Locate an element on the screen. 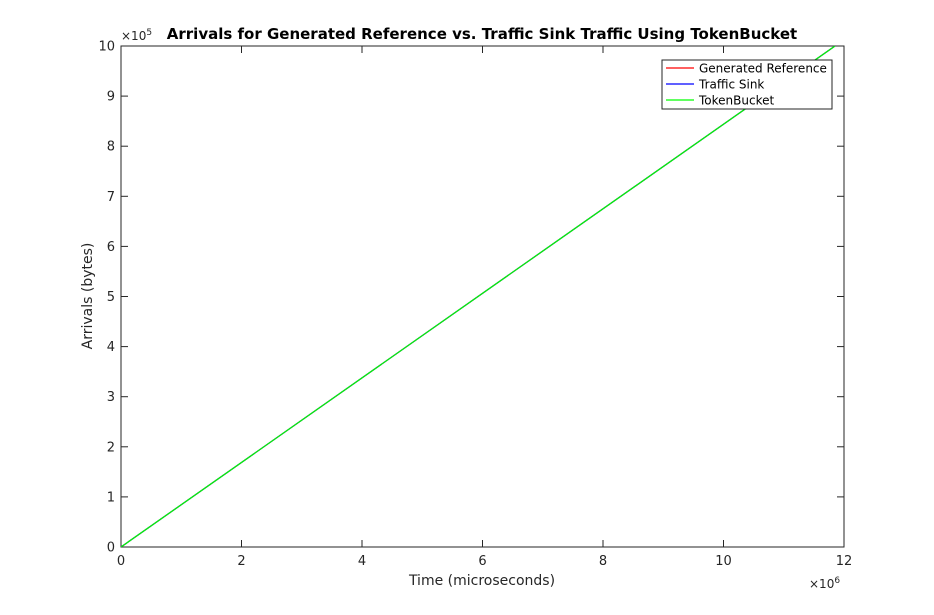 The height and width of the screenshot is (615, 934). y-exponent-label: ×105 is located at coordinates (136, 35).